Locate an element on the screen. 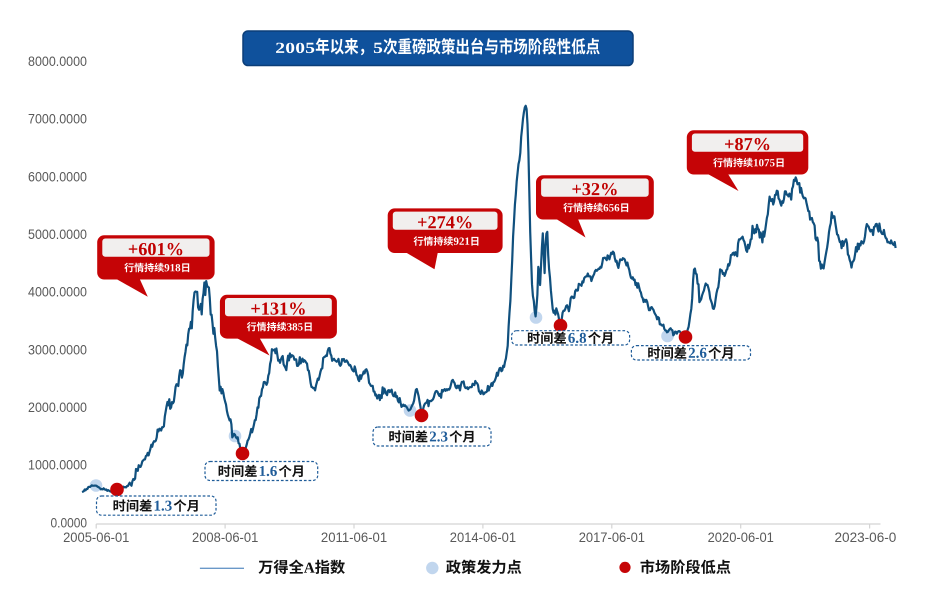  svg-text: 2020-06-01 is located at coordinates (741, 537).